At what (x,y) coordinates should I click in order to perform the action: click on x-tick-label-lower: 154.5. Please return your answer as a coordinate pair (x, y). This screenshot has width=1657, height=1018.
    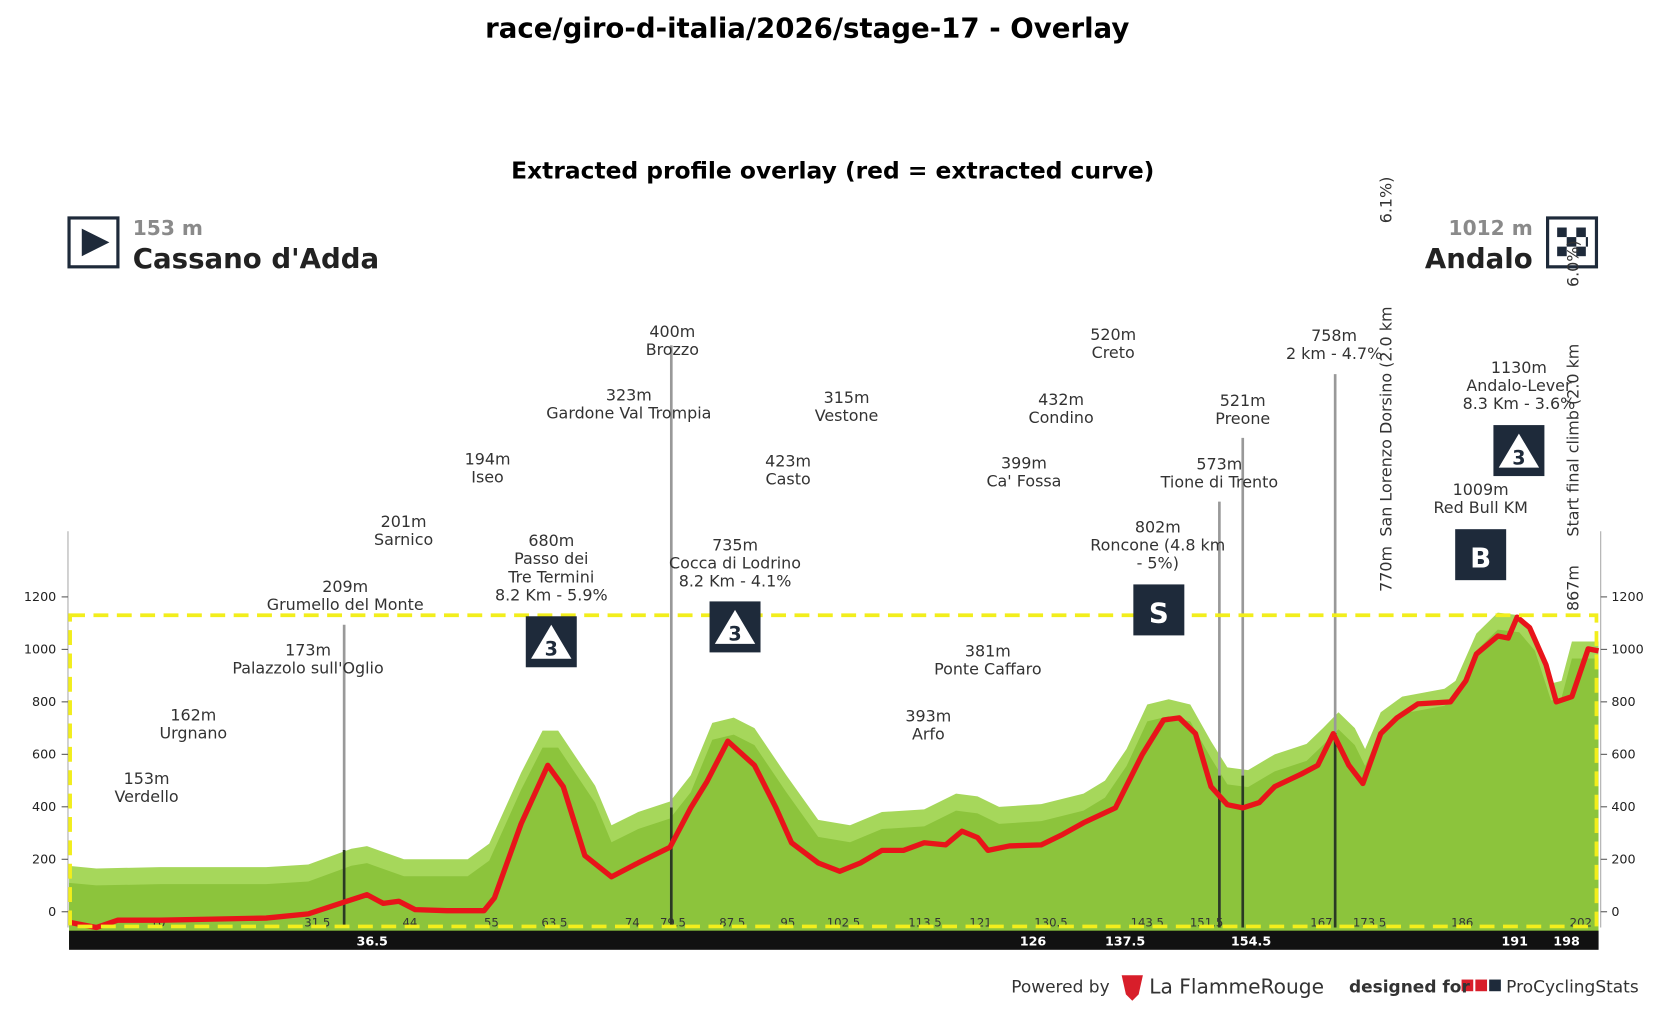
    Looking at the image, I should click on (1251, 942).